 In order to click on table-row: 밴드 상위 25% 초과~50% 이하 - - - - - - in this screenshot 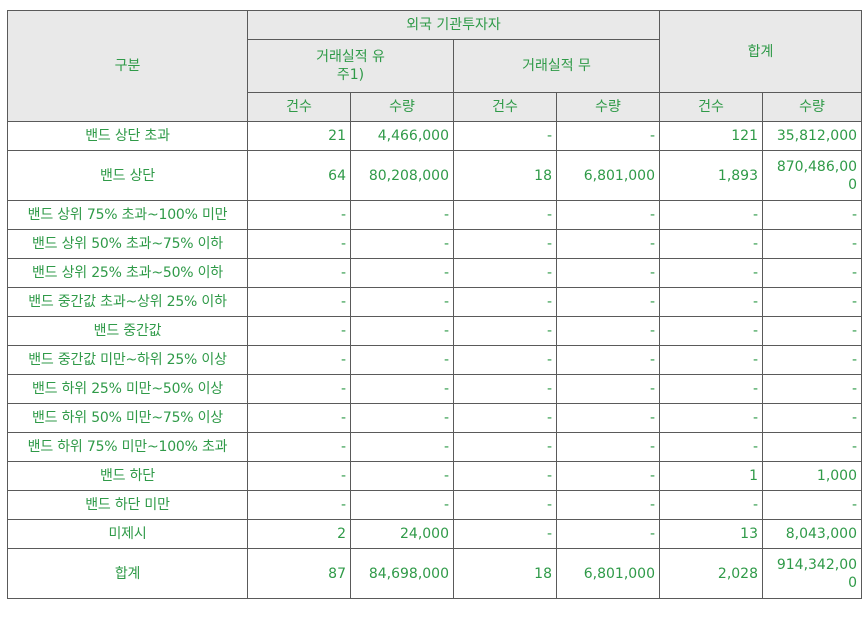, I will do `click(435, 273)`.